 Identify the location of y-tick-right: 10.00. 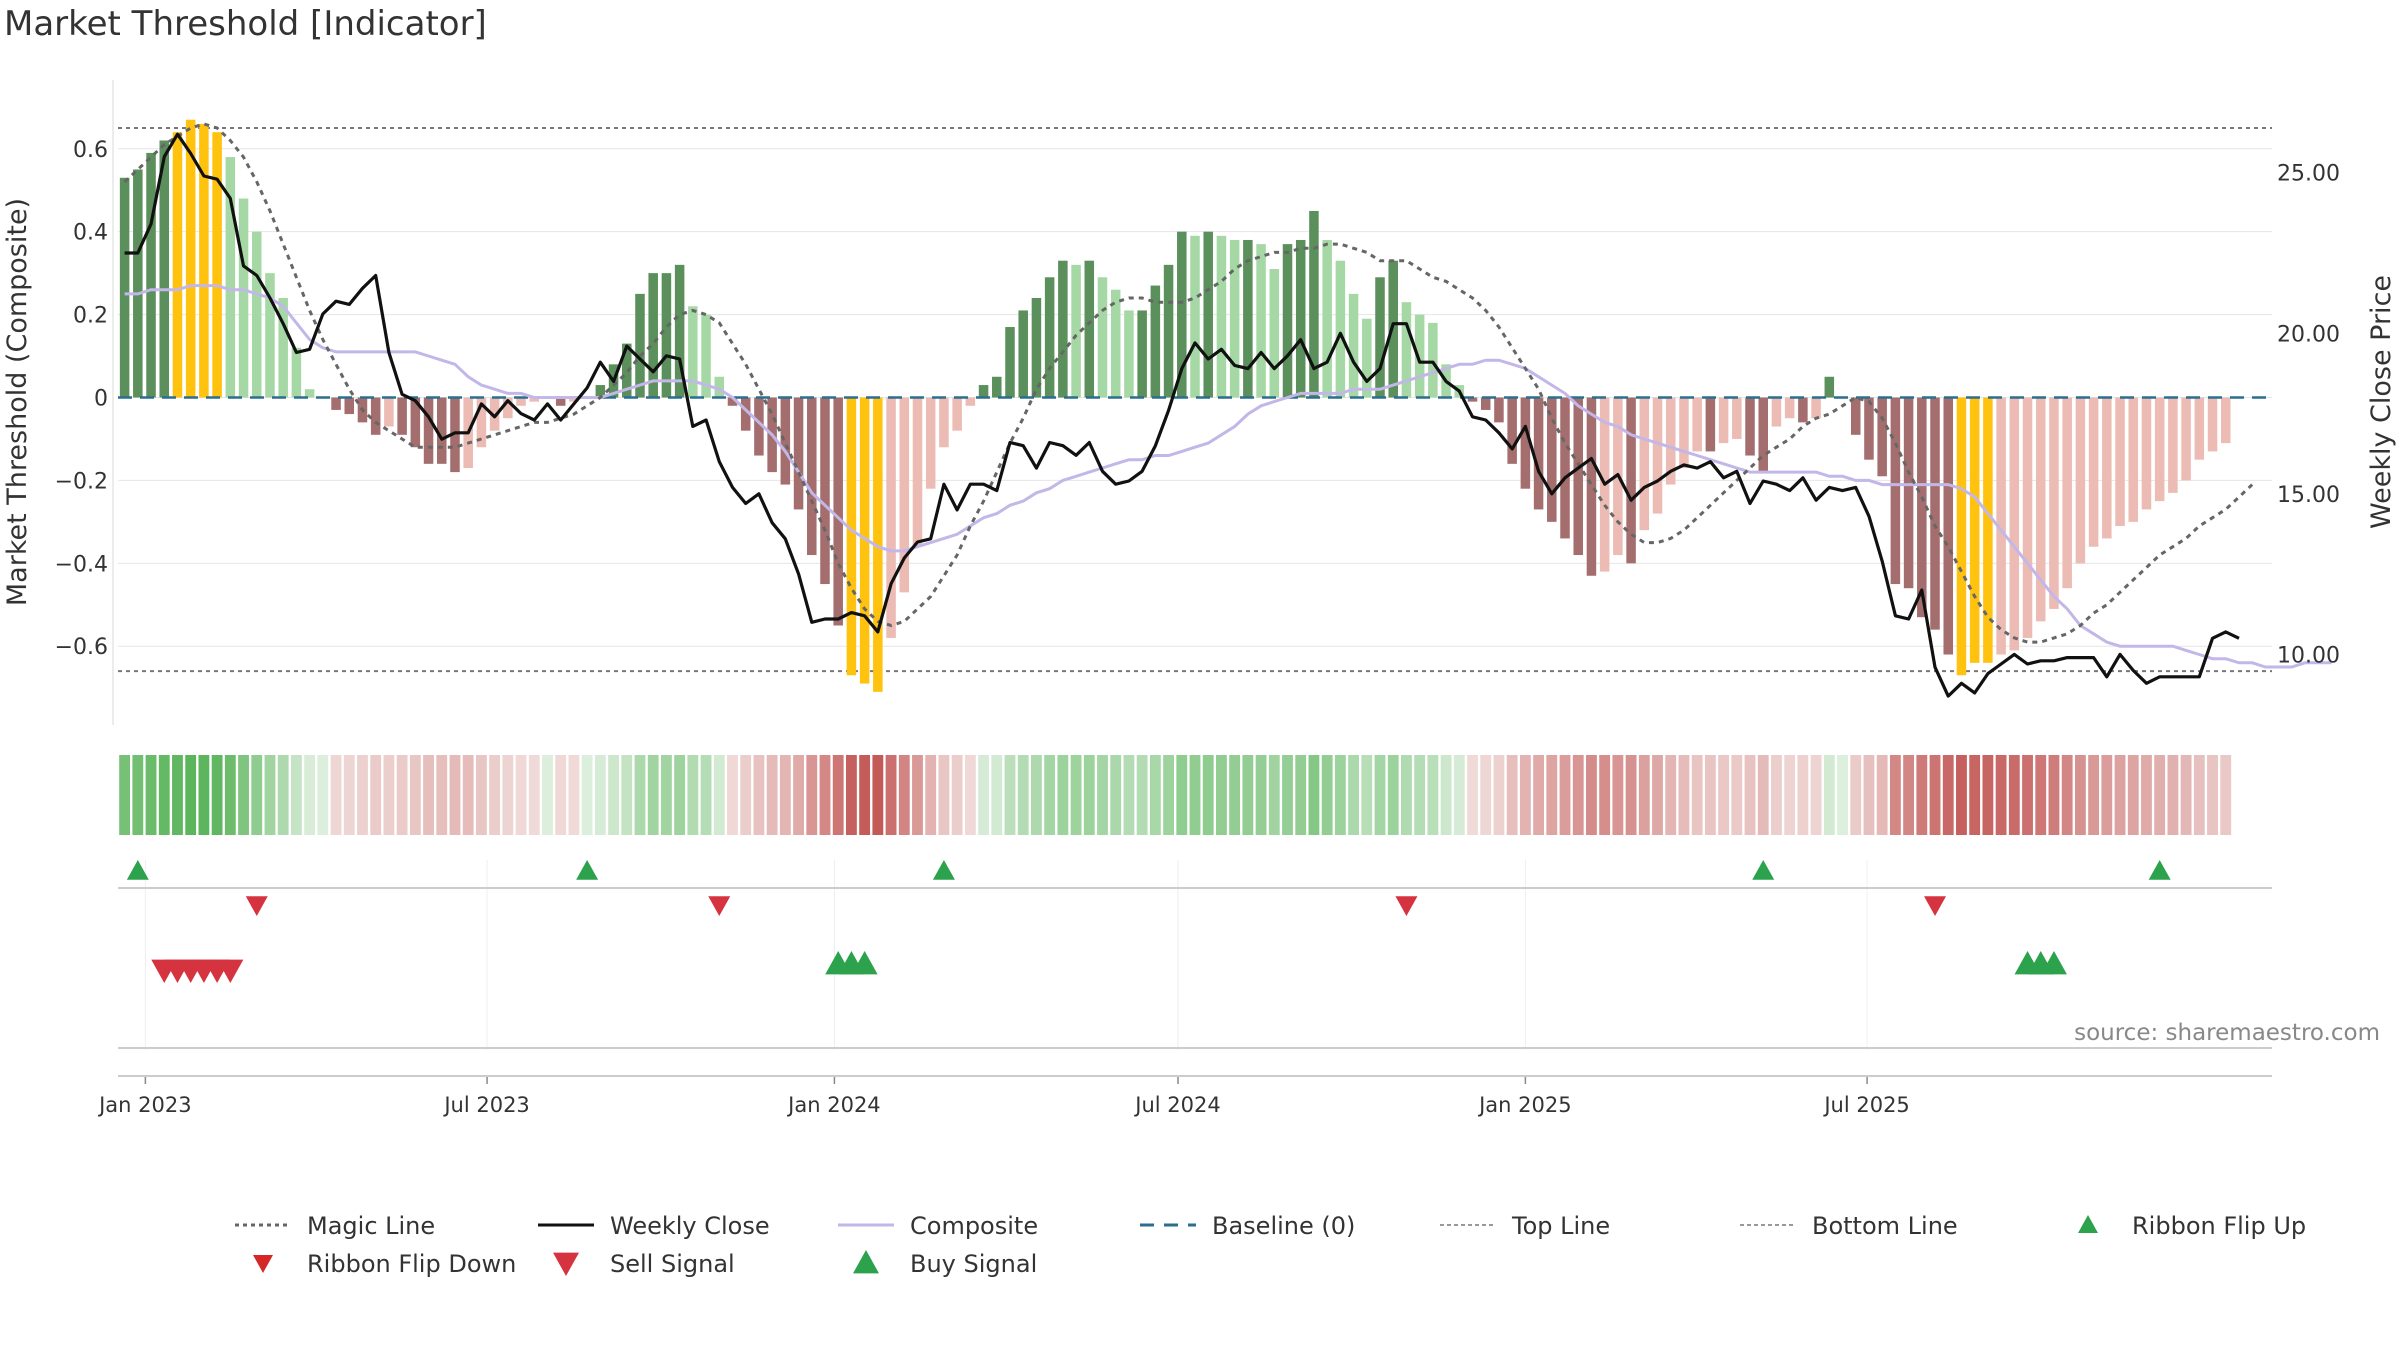
(2308, 655).